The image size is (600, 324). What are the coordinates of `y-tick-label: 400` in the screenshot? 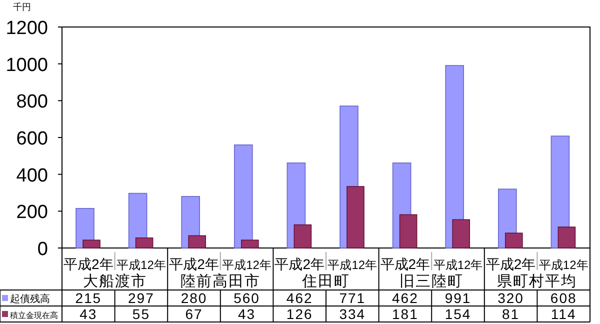 It's located at (32, 175).